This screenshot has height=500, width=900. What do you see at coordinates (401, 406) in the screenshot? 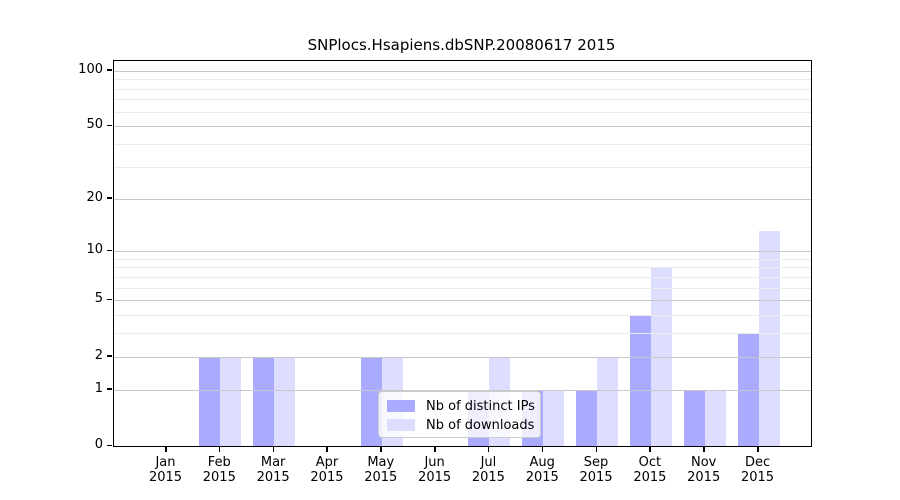
I see `legend-swatch-distinct-ips` at bounding box center [401, 406].